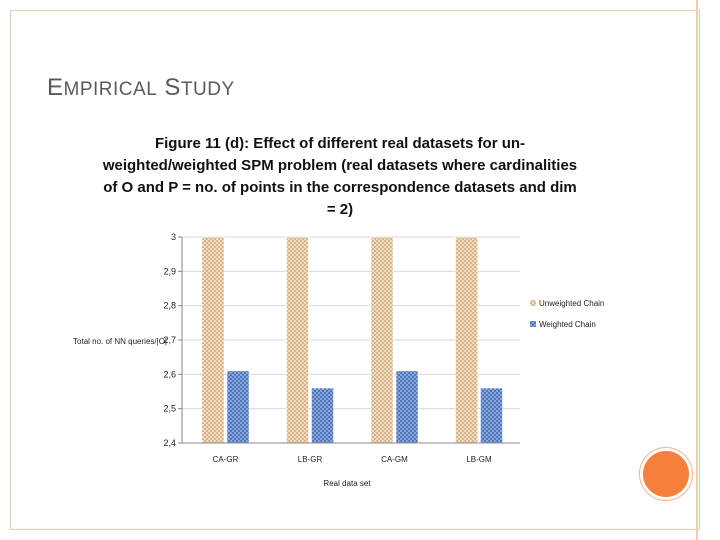 Image resolution: width=720 pixels, height=540 pixels. I want to click on x-axis-title: Real data set, so click(347, 483).